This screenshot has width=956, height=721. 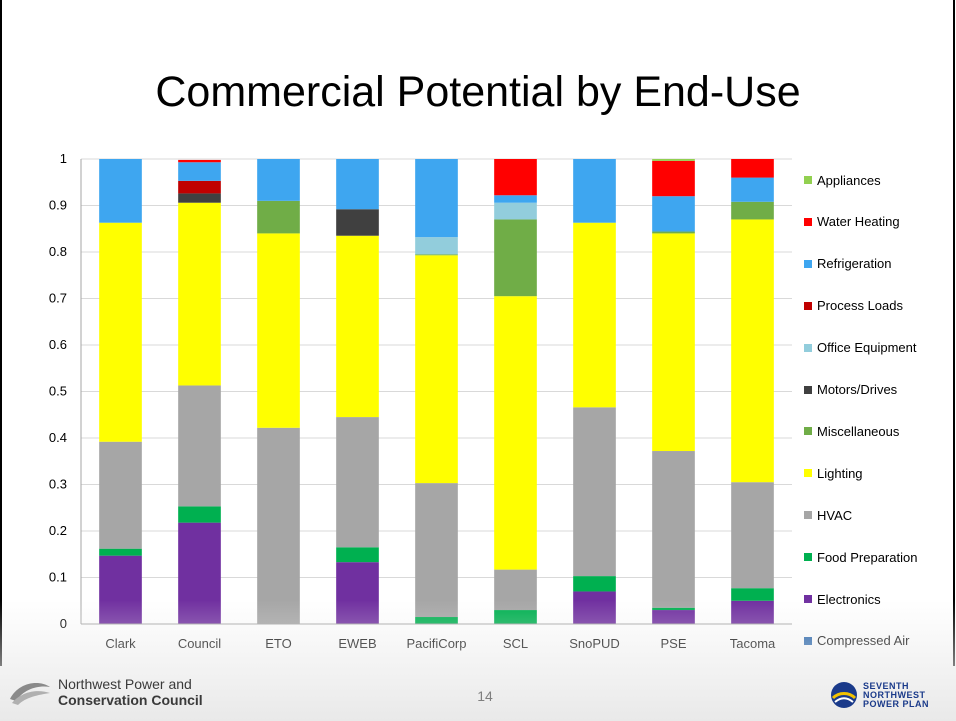 What do you see at coordinates (58, 484) in the screenshot?
I see `y-tick-label: 0.3` at bounding box center [58, 484].